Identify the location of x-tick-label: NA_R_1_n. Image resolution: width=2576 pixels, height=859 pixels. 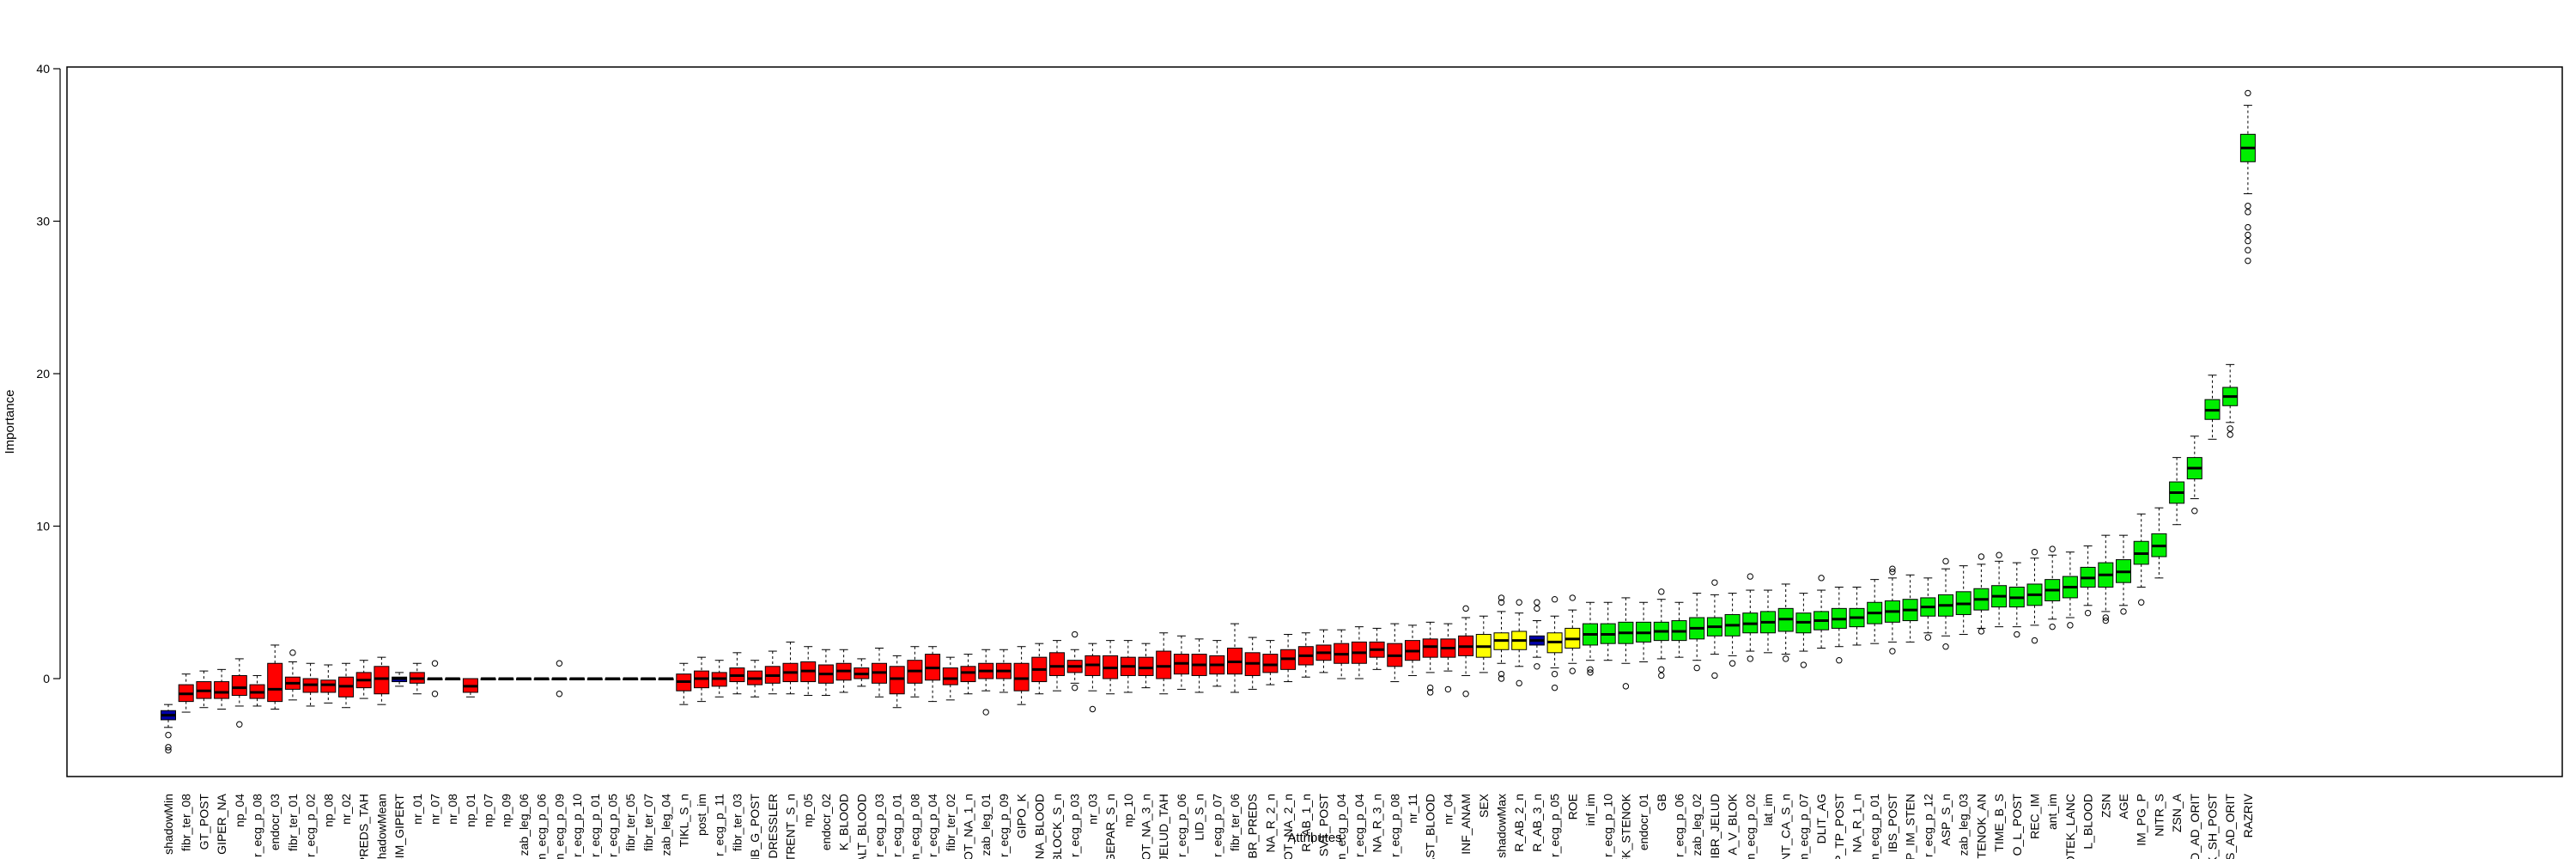
(1857, 824).